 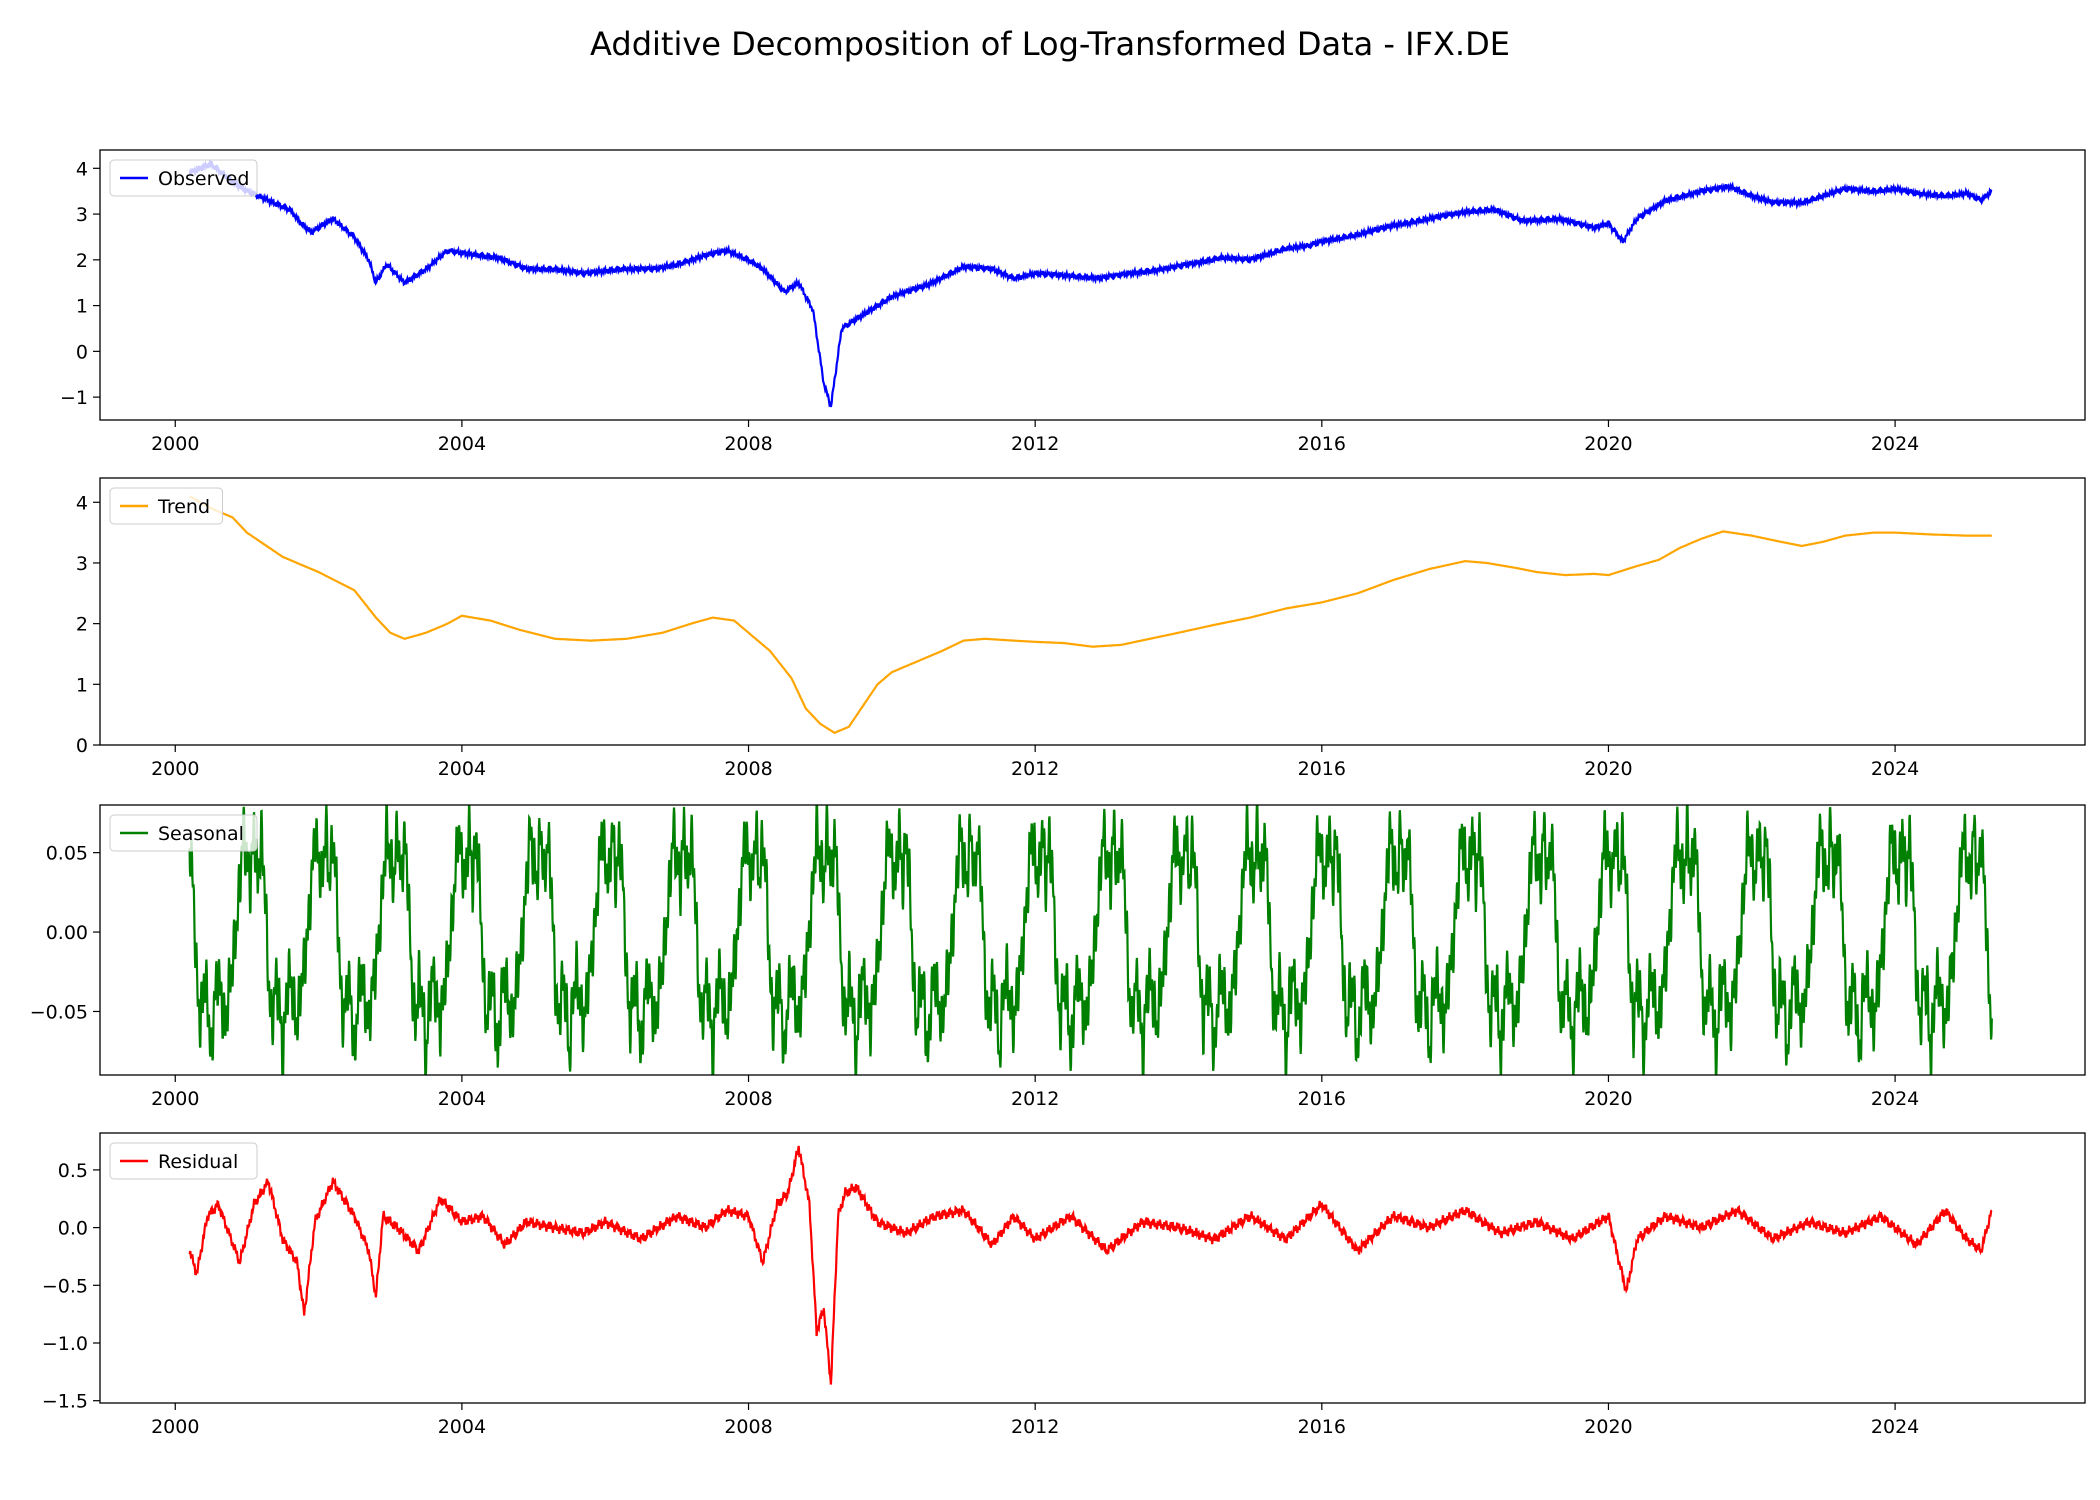 I want to click on seasonal-legend: Seasonal, so click(x=183, y=833).